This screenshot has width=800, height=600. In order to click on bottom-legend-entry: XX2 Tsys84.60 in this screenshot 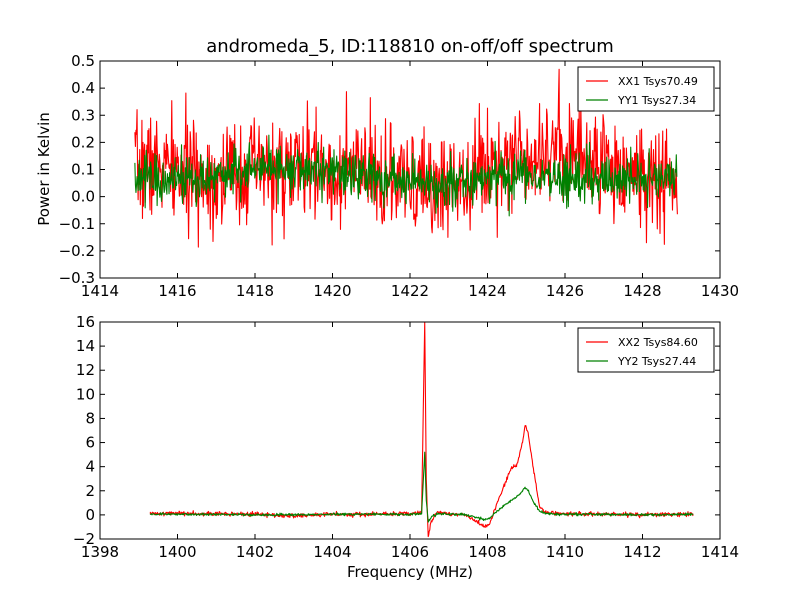, I will do `click(658, 342)`.